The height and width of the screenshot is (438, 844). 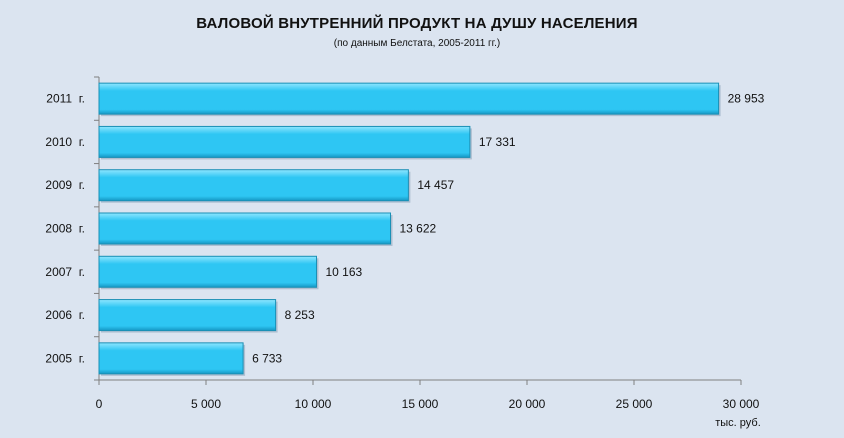 I want to click on data-label: 10 163, so click(x=343, y=272).